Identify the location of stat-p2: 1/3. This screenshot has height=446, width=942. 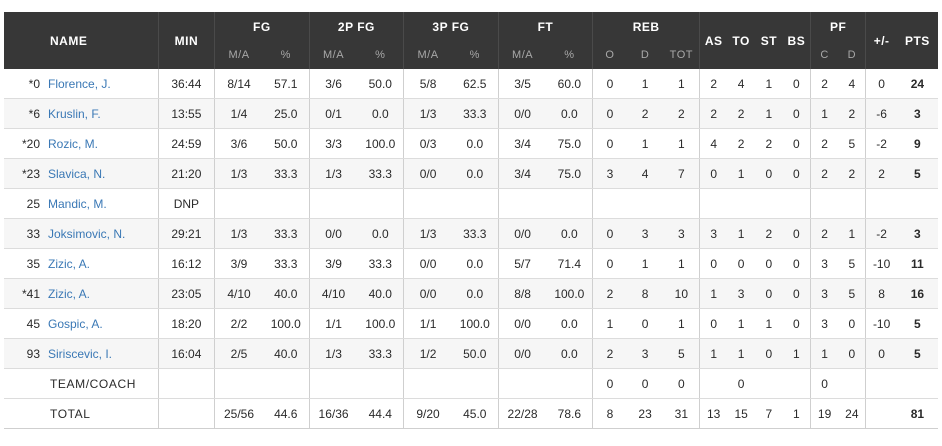
(333, 173).